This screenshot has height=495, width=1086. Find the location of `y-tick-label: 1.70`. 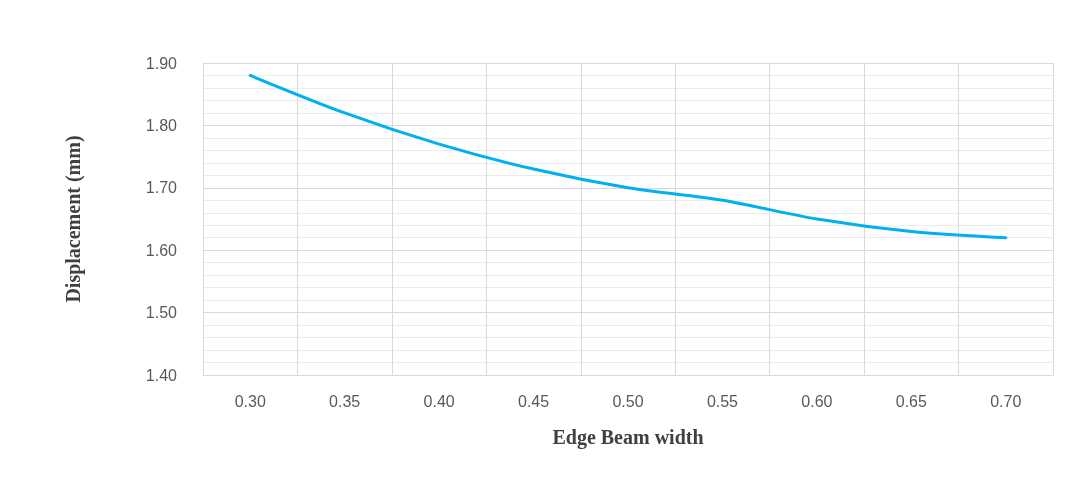

y-tick-label: 1.70 is located at coordinates (161, 188).